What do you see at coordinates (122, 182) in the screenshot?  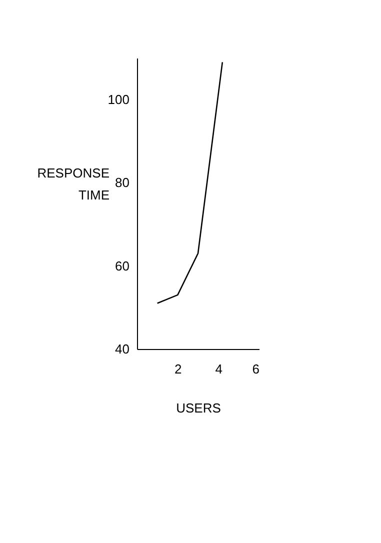 I see `y-tick-label: 80` at bounding box center [122, 182].